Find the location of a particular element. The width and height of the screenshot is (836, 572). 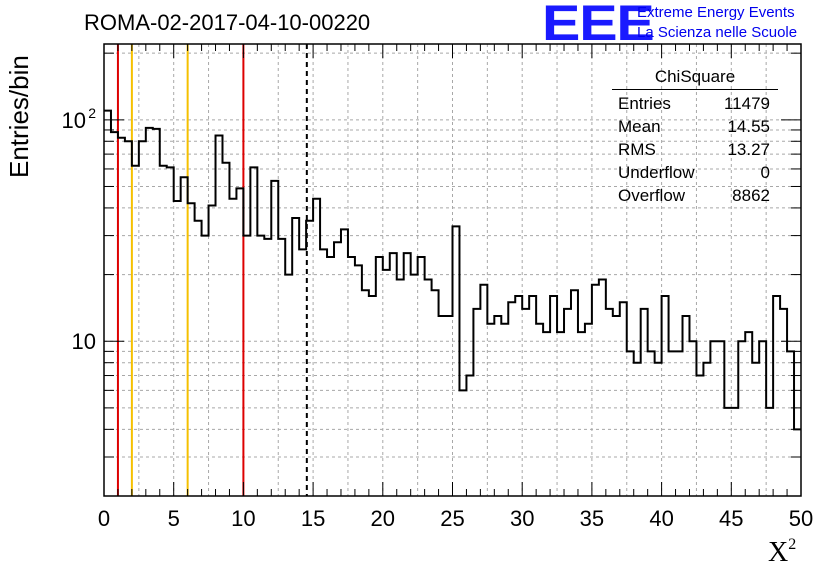

stats-value: 11479 is located at coordinates (746, 103).